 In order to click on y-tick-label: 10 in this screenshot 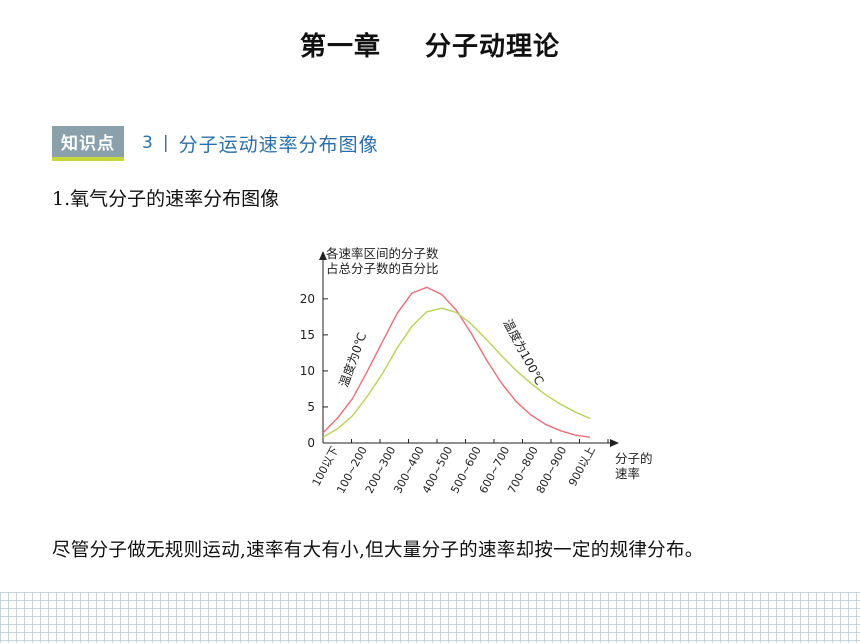, I will do `click(307, 371)`.